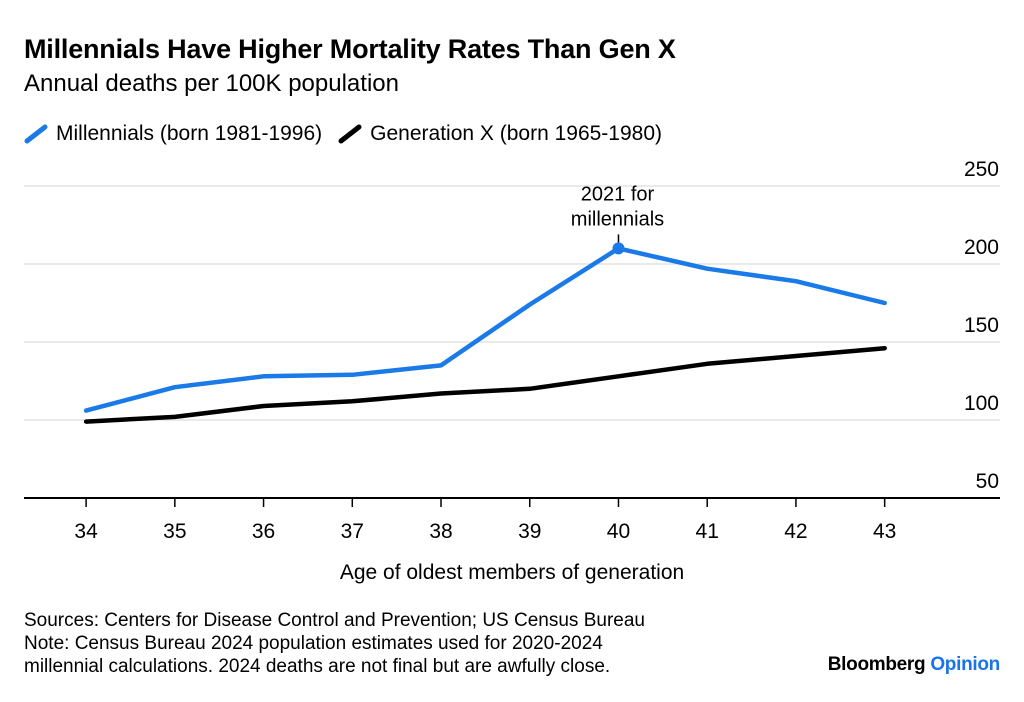 The height and width of the screenshot is (702, 1024). I want to click on legend-label-genx: Generation X (born 1965-1980), so click(516, 133).